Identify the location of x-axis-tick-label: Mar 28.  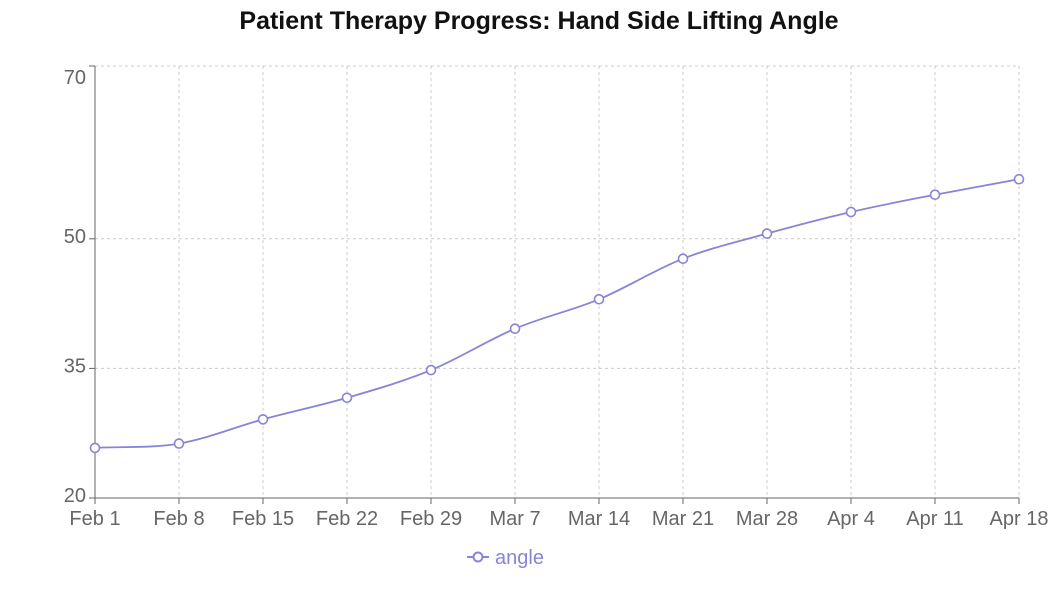
(767, 519).